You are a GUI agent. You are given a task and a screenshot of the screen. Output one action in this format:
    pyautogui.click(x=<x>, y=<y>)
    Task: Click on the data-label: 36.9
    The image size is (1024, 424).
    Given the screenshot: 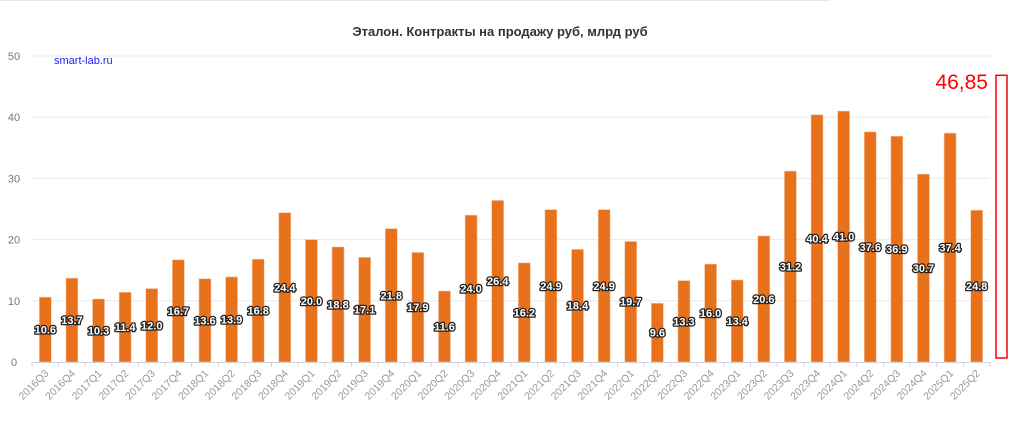 What is the action you would take?
    pyautogui.click(x=896, y=250)
    